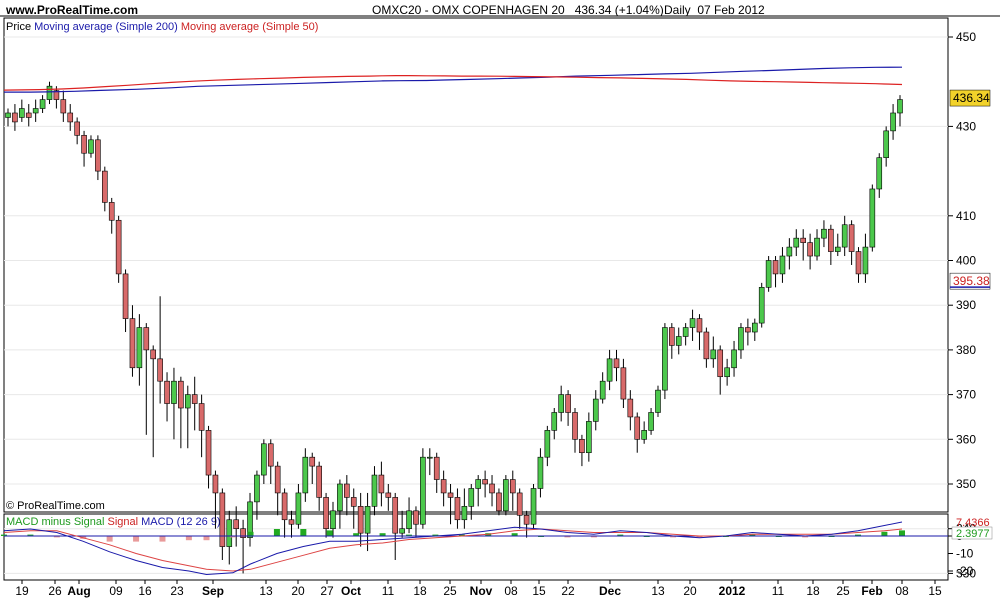  I want to click on signal-line, so click(453, 550).